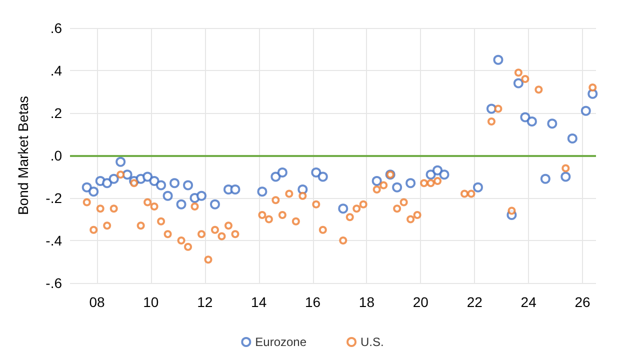 The width and height of the screenshot is (625, 363). I want to click on y-tick-label: -.2, so click(54, 198).